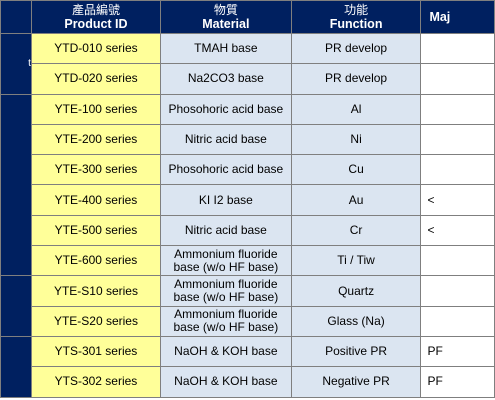 The image size is (495, 400). I want to click on function-header: 功能 Function, so click(356, 17).